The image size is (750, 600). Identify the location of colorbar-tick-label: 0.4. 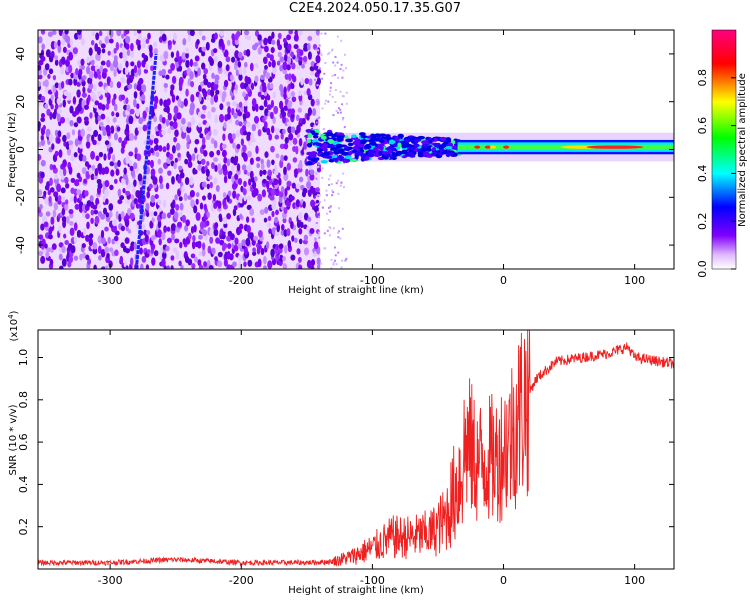
(702, 174).